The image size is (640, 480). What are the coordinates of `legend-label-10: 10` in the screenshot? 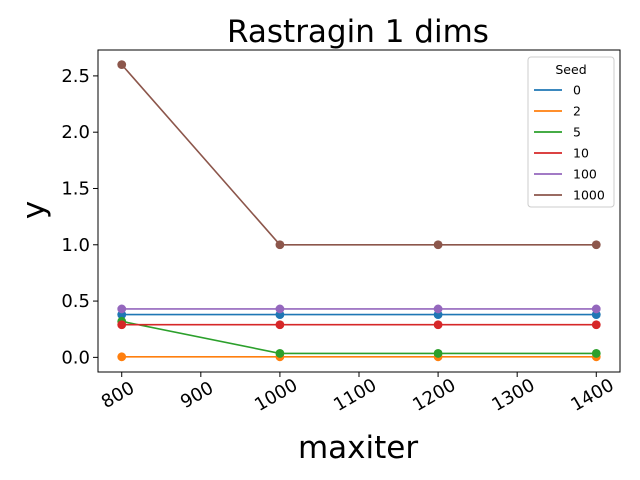 It's located at (581, 153).